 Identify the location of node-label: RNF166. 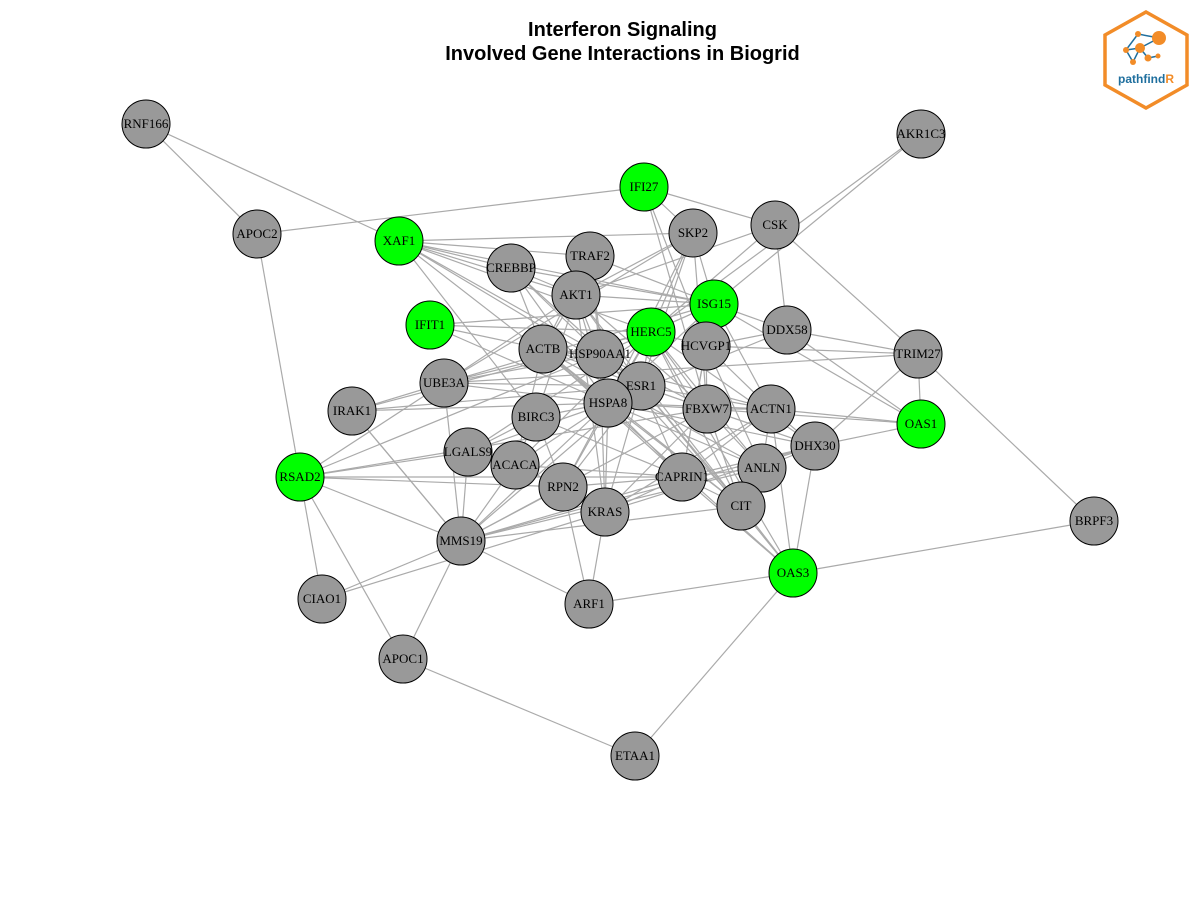
(146, 123).